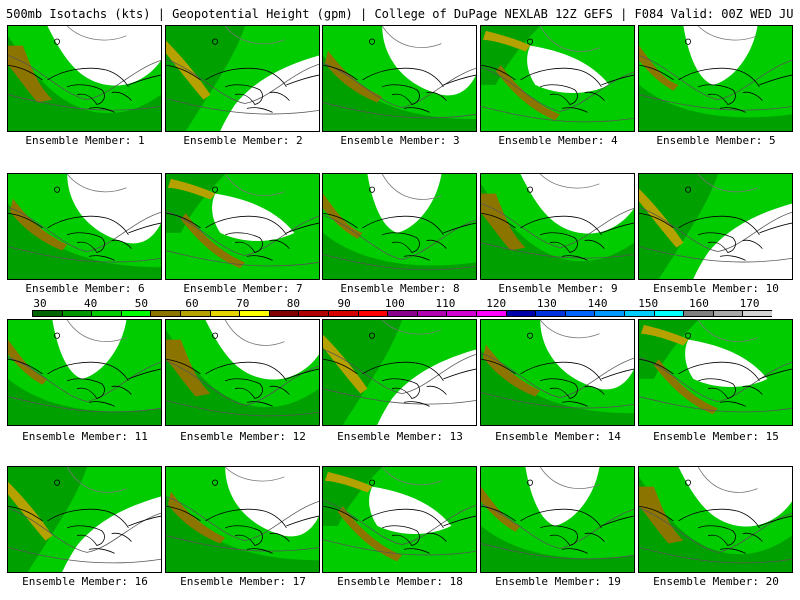 This screenshot has height=600, width=800. I want to click on colorbar-tick-label: 160, so click(698, 303).